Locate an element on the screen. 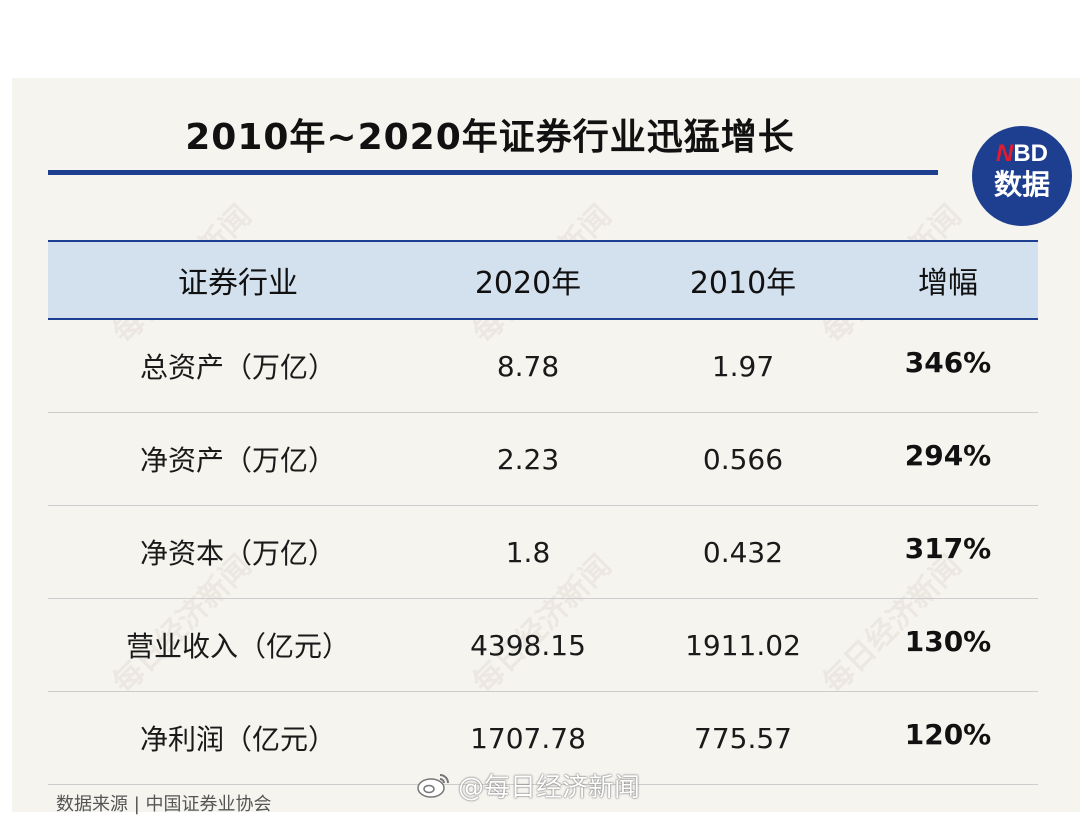 Image resolution: width=1080 pixels, height=816 pixels. table-row: 总资产（万亿） 8.78 1.97 346% is located at coordinates (543, 366).